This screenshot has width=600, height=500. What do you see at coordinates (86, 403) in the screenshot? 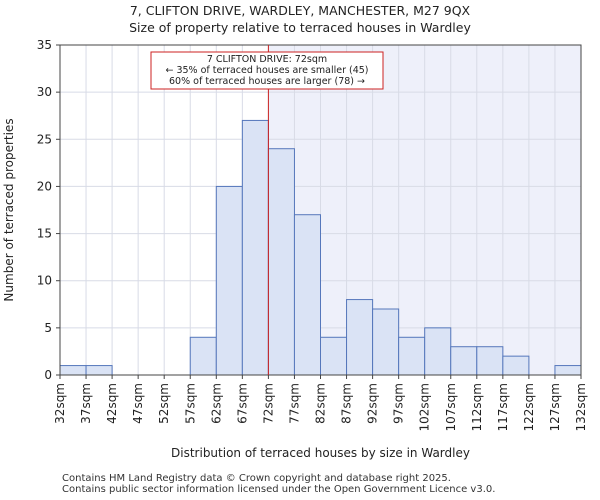
I see `x-tick-label: 37sqm` at bounding box center [86, 403].